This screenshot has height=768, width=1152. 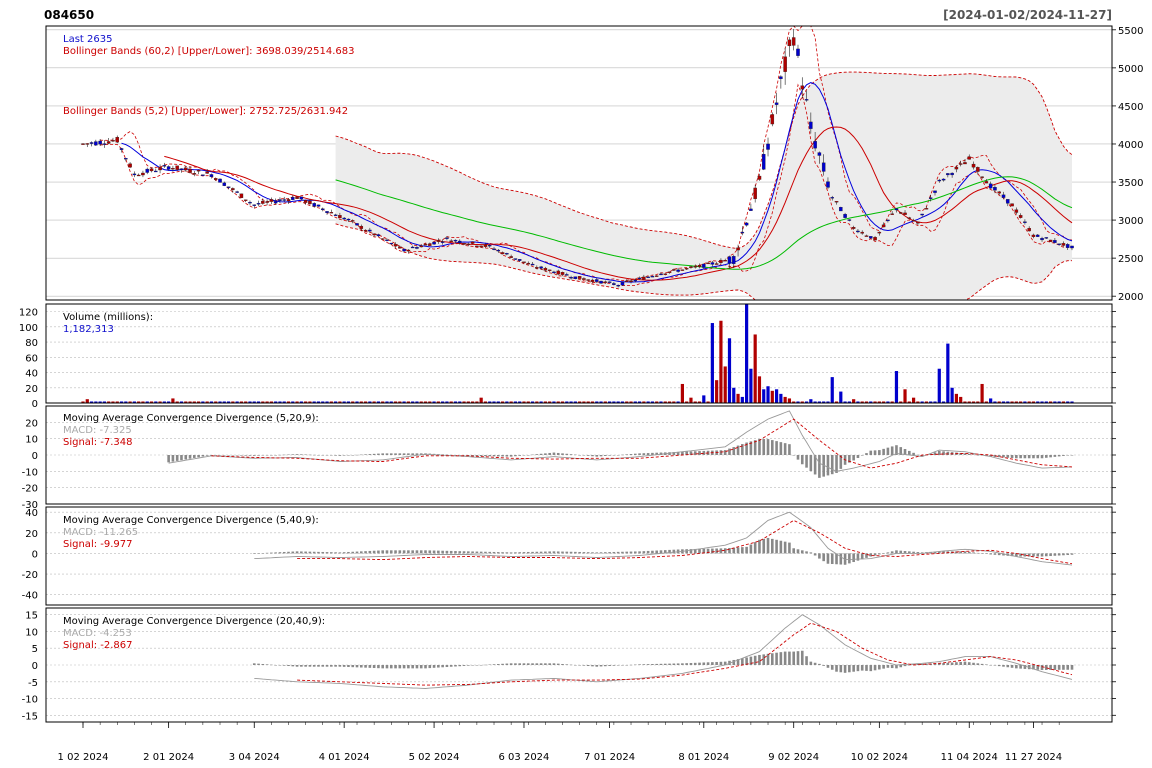 I want to click on macd2-signal-line, so click(x=685, y=542).